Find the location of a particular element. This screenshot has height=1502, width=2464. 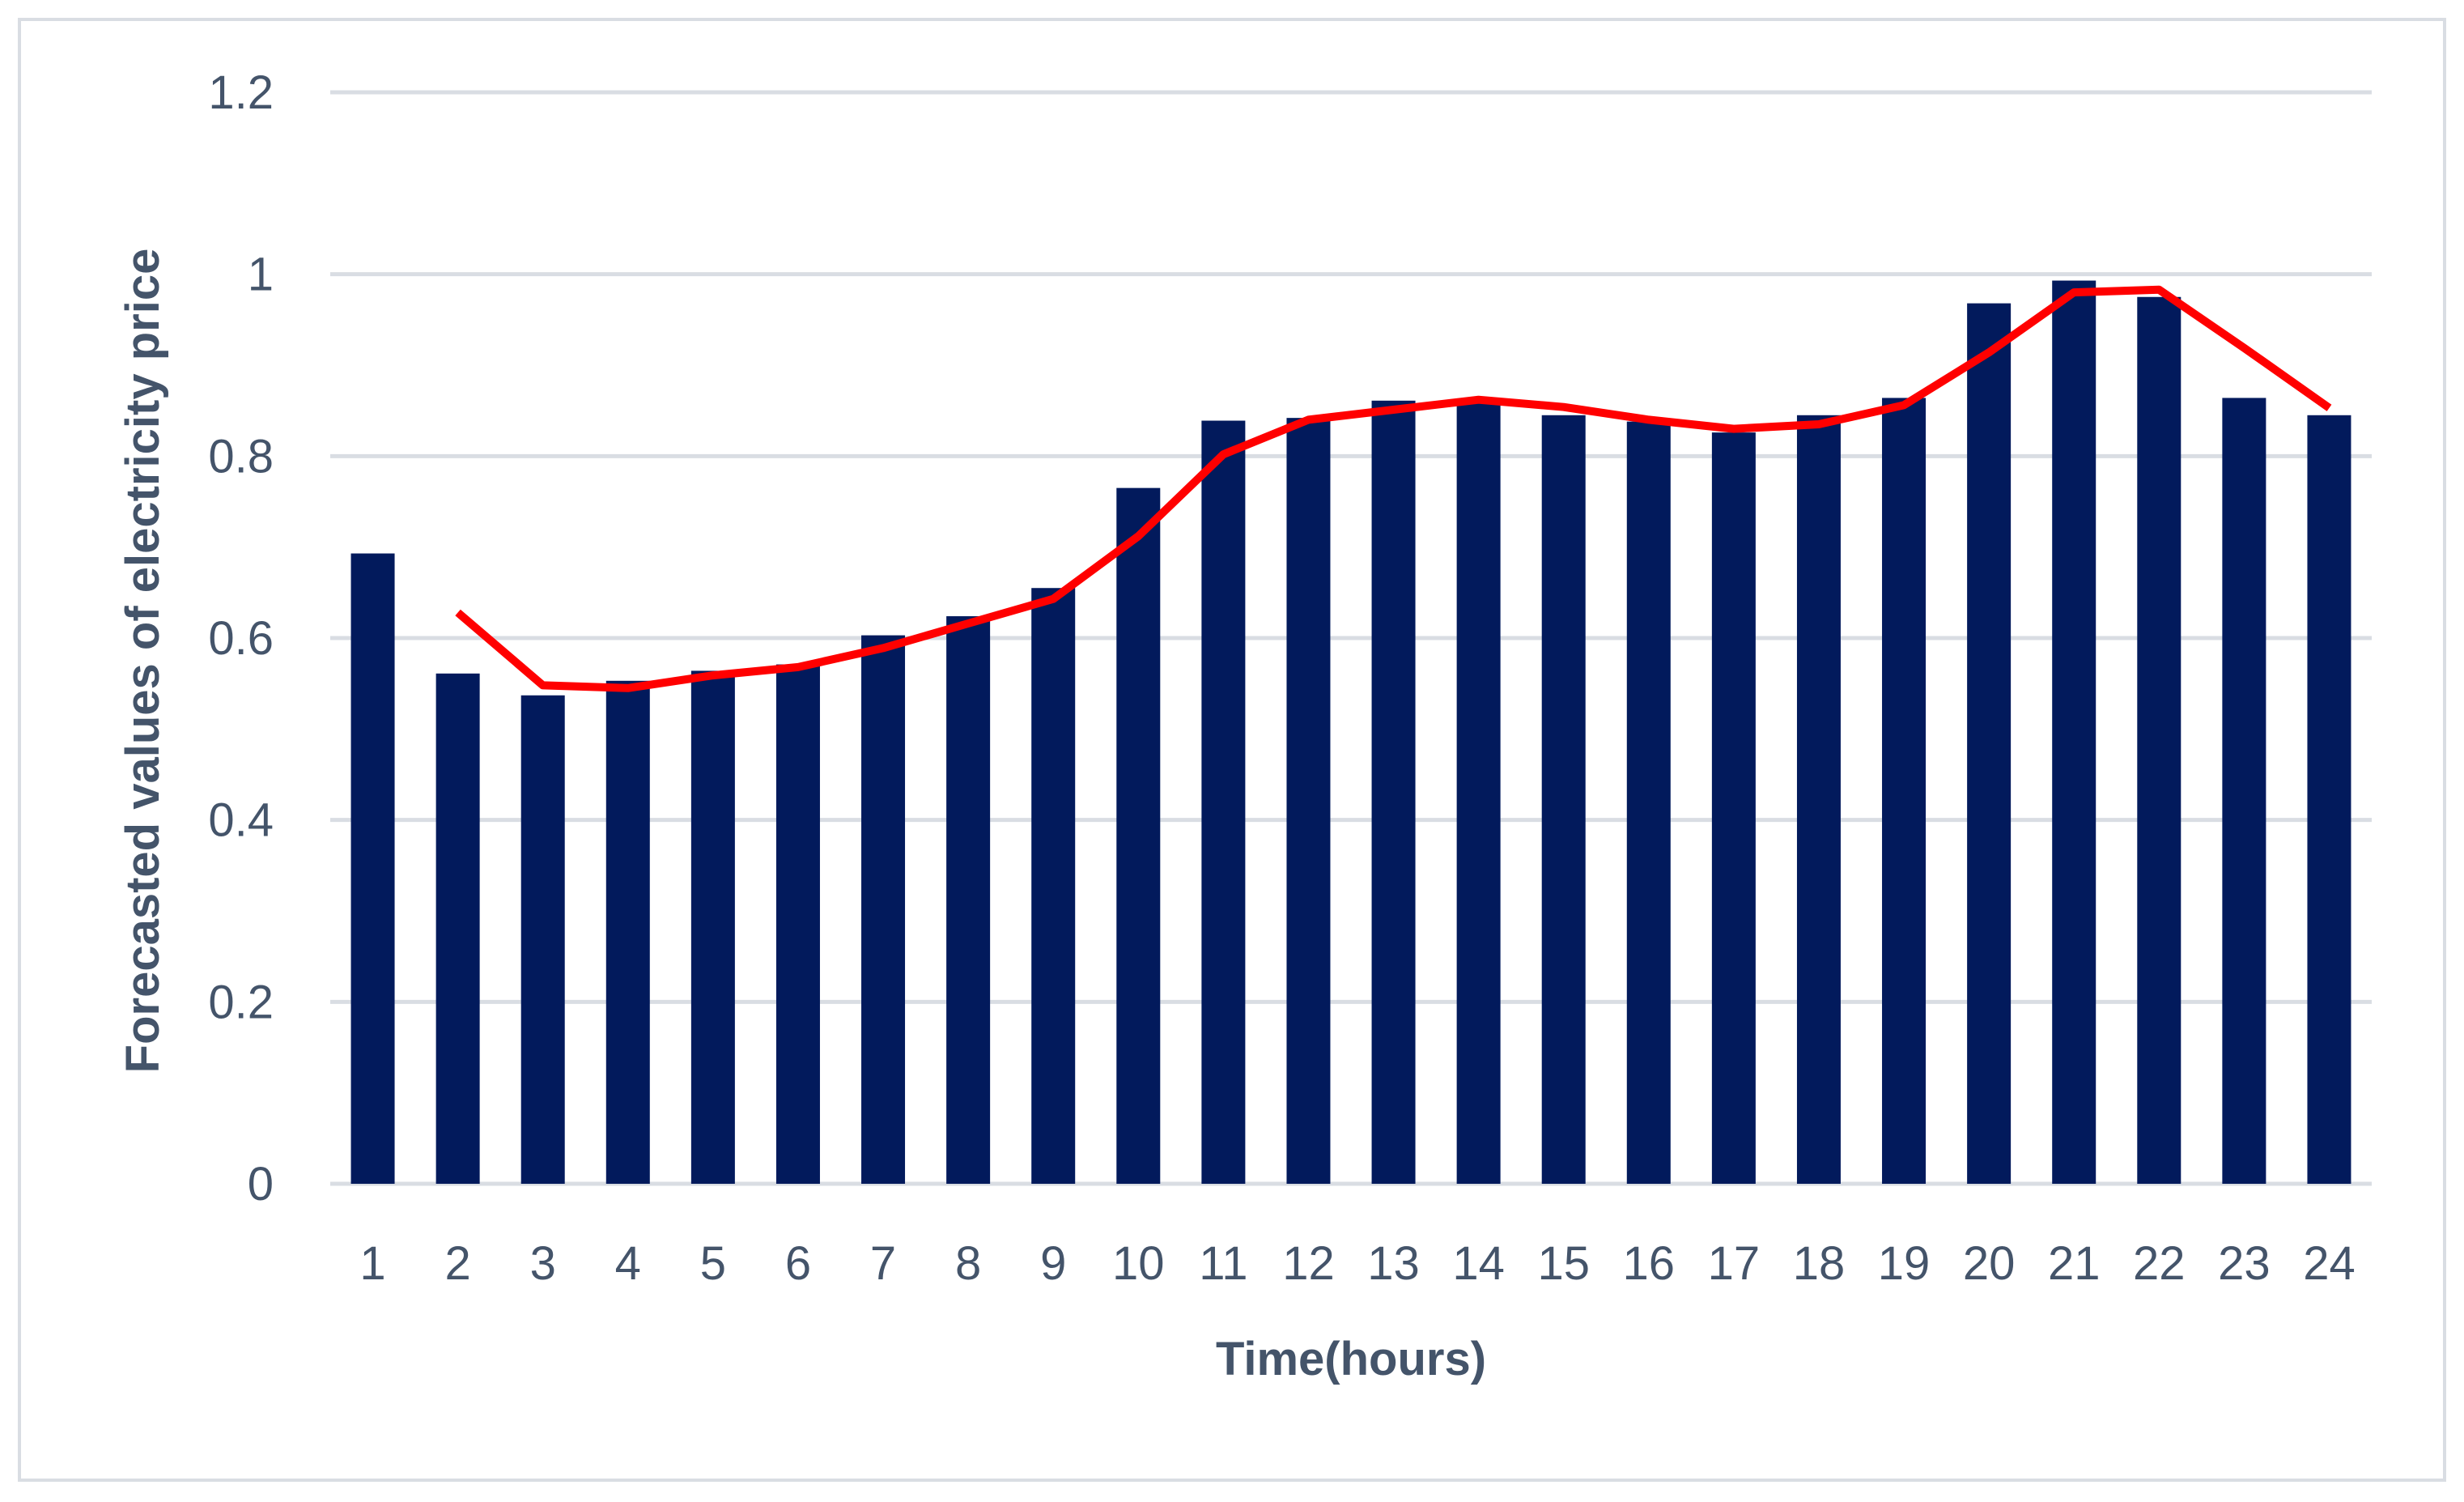

x-tick-label: 10 is located at coordinates (1139, 1263).